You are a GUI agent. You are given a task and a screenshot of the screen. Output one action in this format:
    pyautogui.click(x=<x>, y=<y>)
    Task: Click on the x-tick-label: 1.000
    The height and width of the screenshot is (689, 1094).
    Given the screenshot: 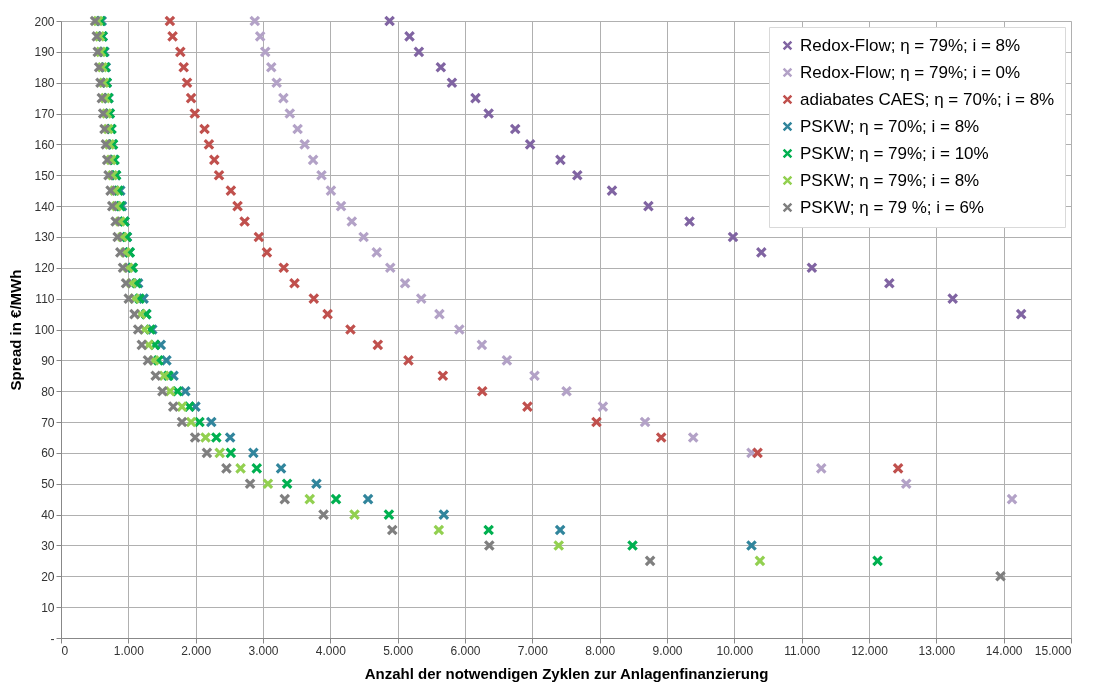 What is the action you would take?
    pyautogui.click(x=129, y=650)
    